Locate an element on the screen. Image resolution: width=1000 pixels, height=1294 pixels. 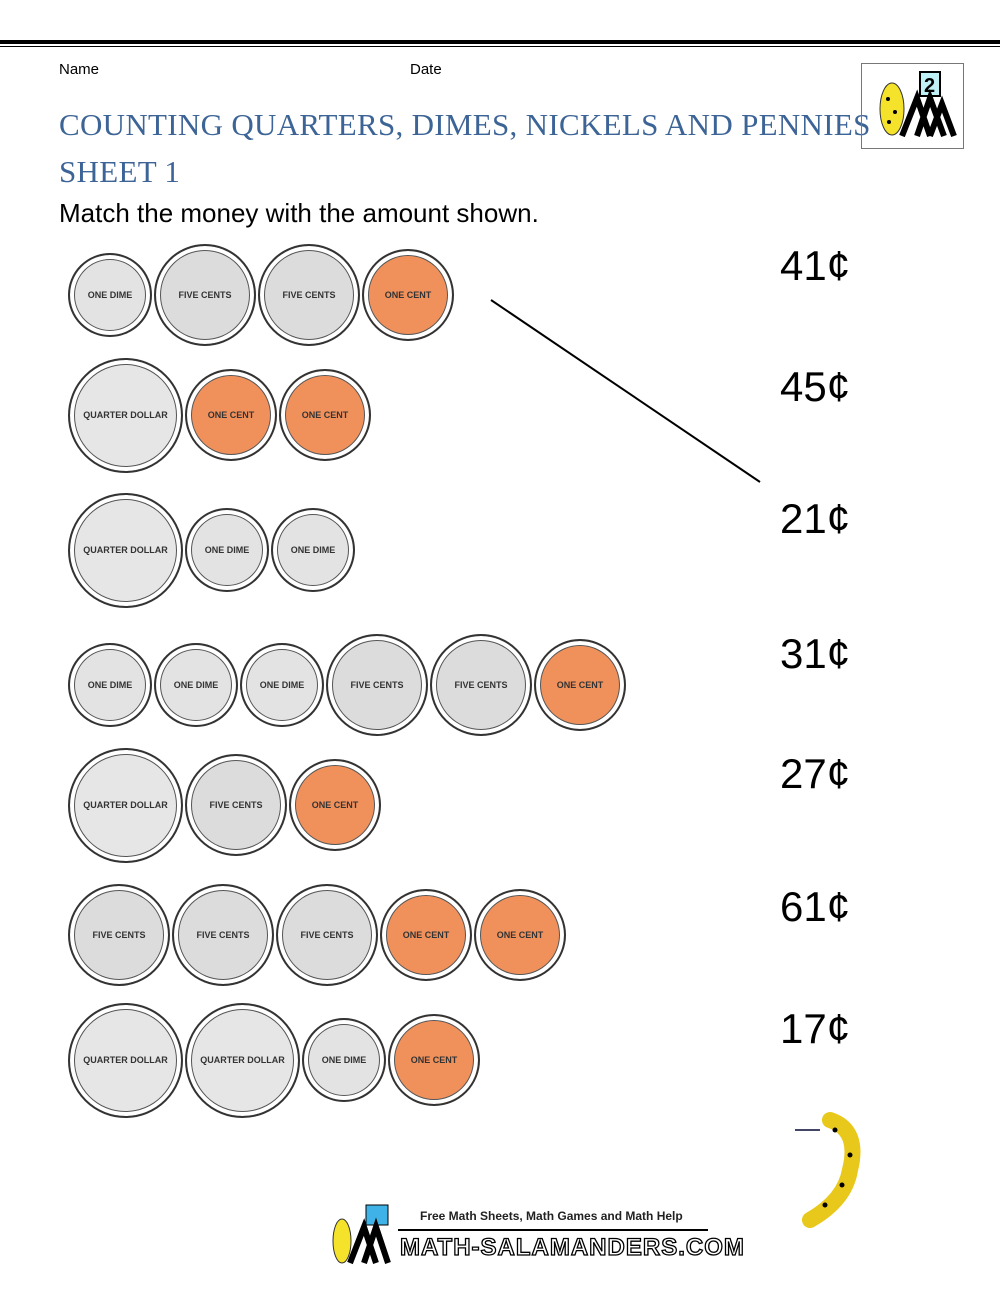
coin-row: QUARTER DOLLAR FIVE CENTS ONE CENT is located at coordinates (225, 805).